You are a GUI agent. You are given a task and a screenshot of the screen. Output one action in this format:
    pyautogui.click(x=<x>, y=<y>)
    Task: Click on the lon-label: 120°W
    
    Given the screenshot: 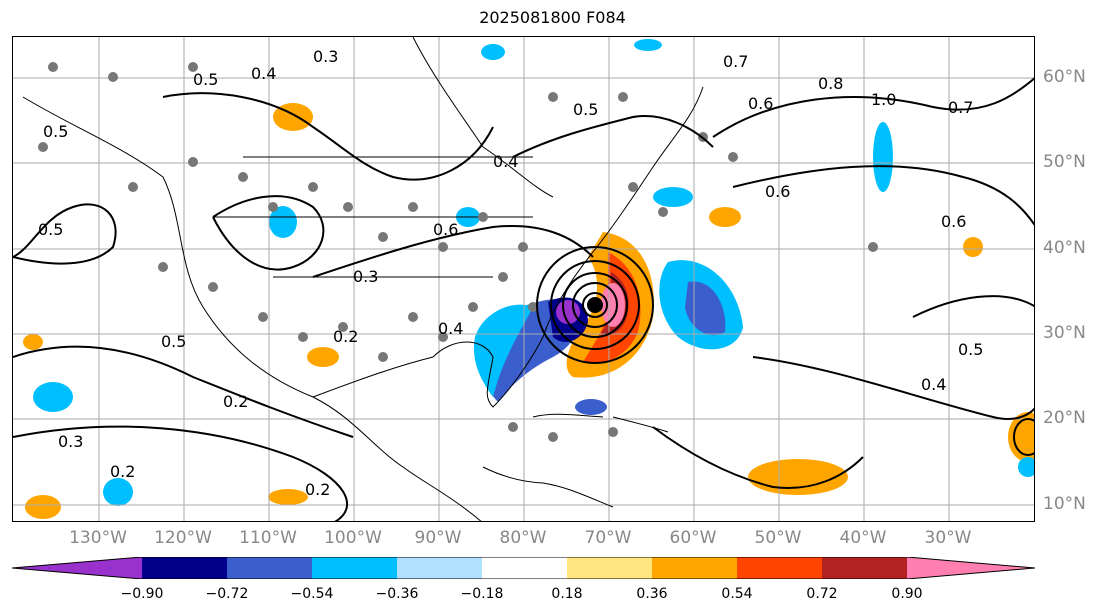 What is the action you would take?
    pyautogui.click(x=183, y=538)
    